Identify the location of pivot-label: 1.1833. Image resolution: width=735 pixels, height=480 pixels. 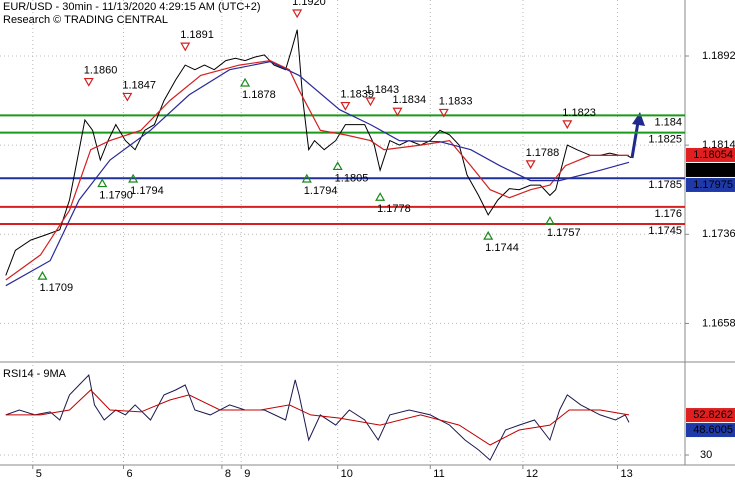
(456, 101).